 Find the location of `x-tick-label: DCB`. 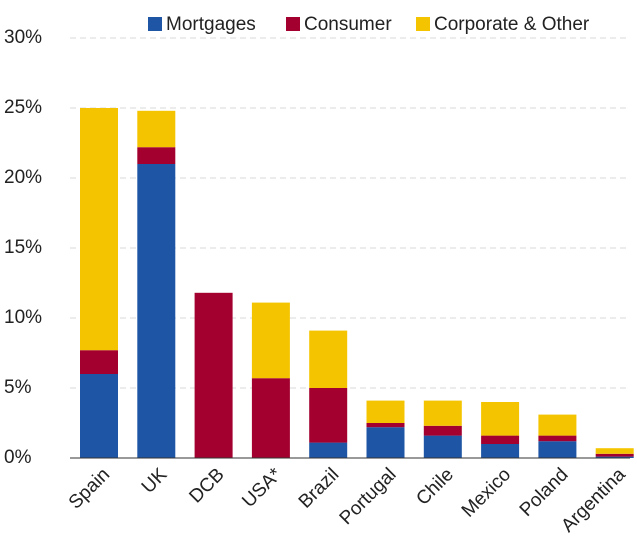

x-tick-label: DCB is located at coordinates (206, 485).